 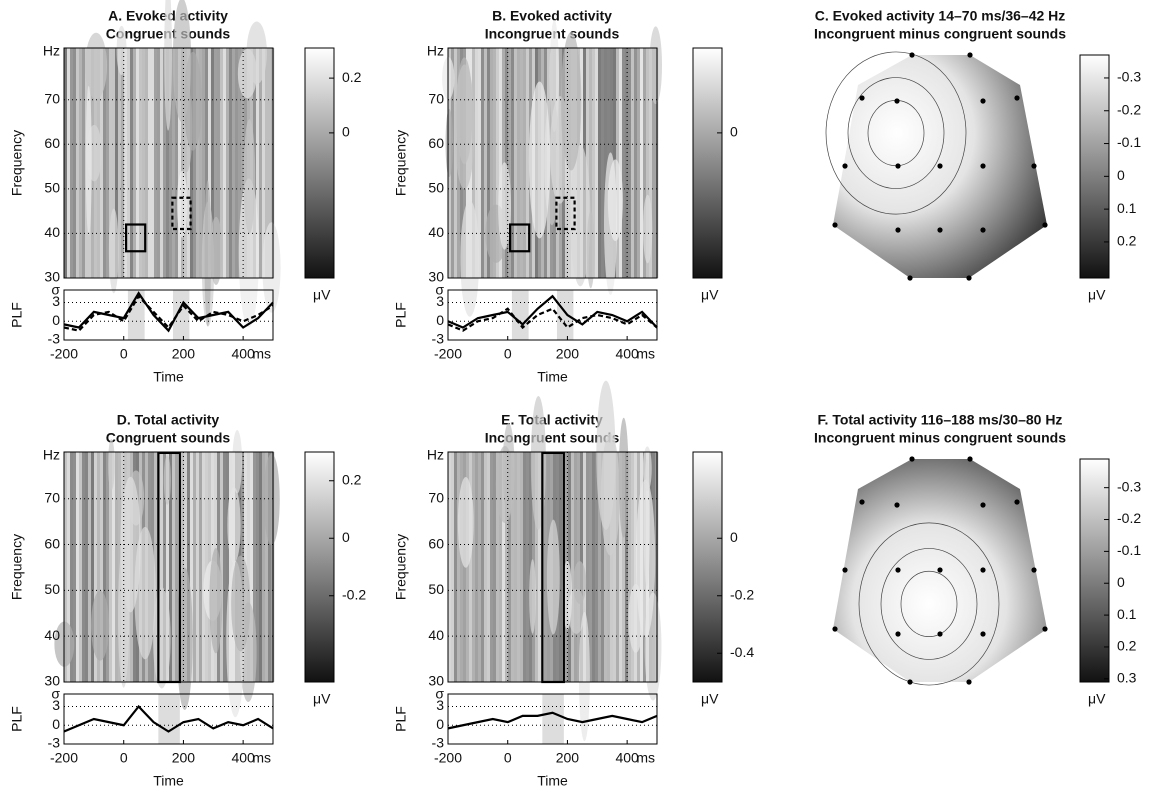 I want to click on panel-title: E. Total activity, so click(x=552, y=420).